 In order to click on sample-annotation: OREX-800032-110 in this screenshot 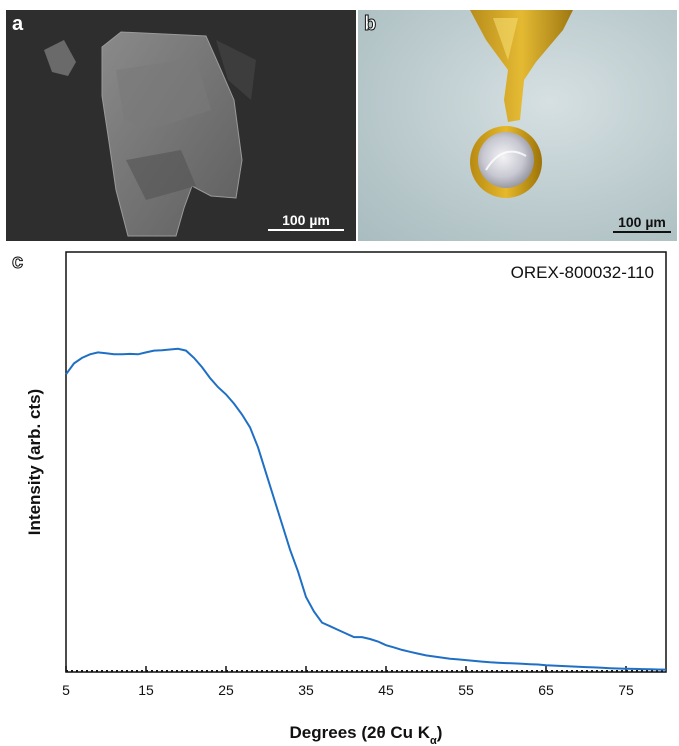, I will do `click(582, 272)`.